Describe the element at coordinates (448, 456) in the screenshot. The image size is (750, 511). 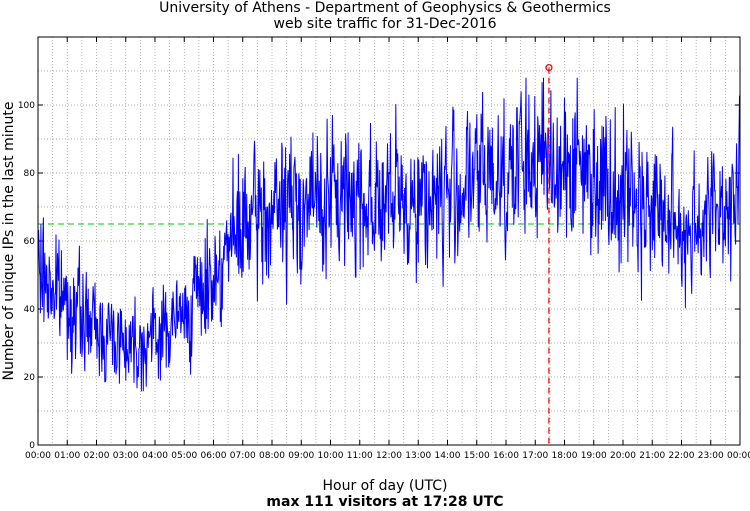
I see `x-tick-label: 14:00` at that location.